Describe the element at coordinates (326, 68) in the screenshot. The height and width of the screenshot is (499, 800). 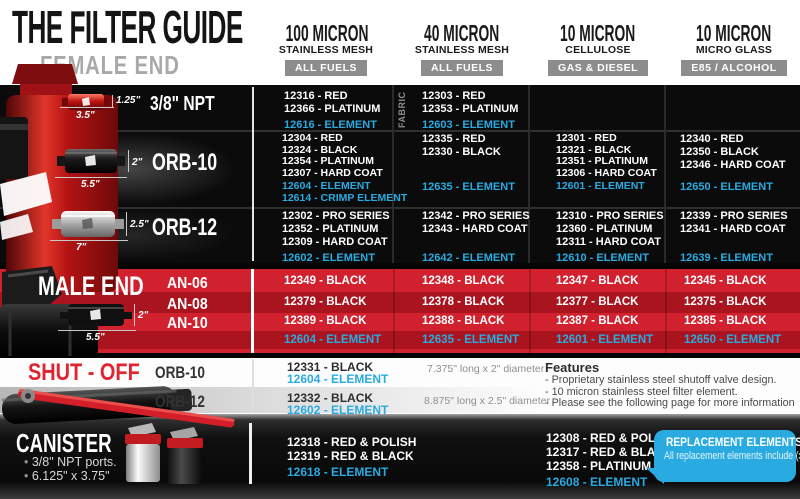
I see `fuel-compatibility-badge: ALL FUELS` at that location.